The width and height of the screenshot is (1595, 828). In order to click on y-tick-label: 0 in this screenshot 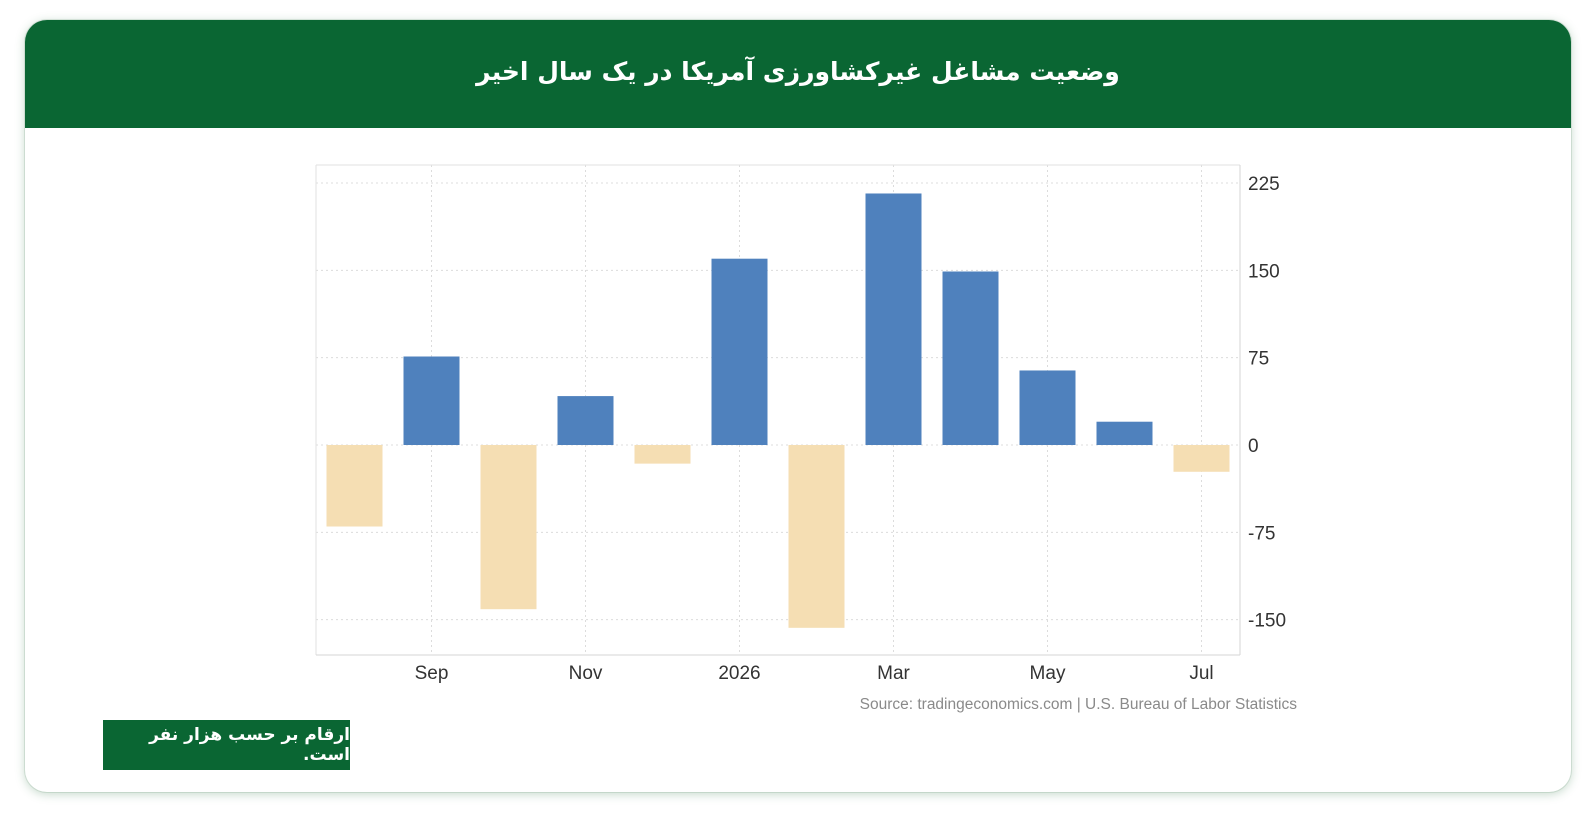, I will do `click(1253, 446)`.